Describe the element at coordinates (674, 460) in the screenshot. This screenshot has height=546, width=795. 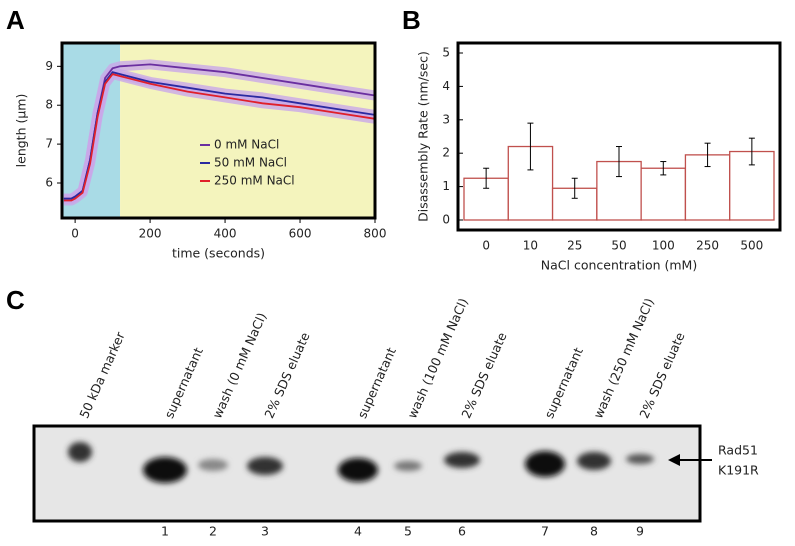
I see `arrow-head` at that location.